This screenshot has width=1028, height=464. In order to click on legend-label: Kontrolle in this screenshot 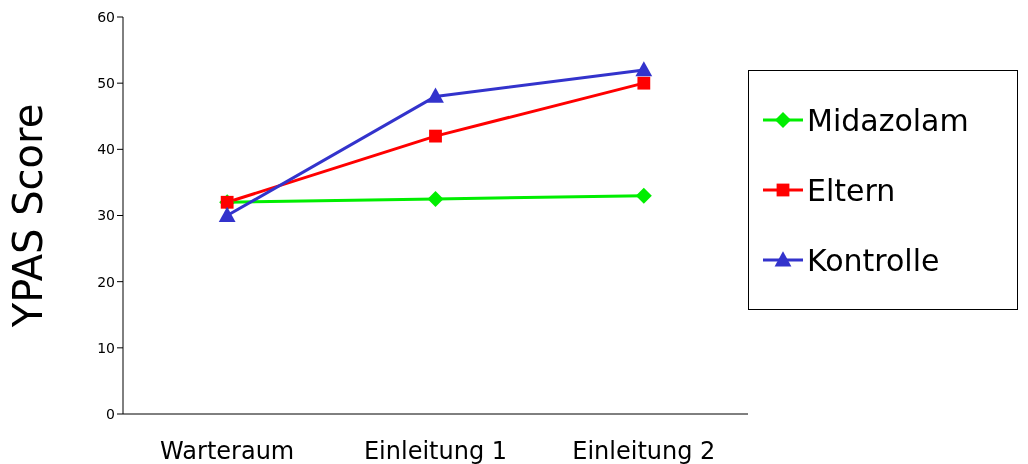, I will do `click(873, 260)`.